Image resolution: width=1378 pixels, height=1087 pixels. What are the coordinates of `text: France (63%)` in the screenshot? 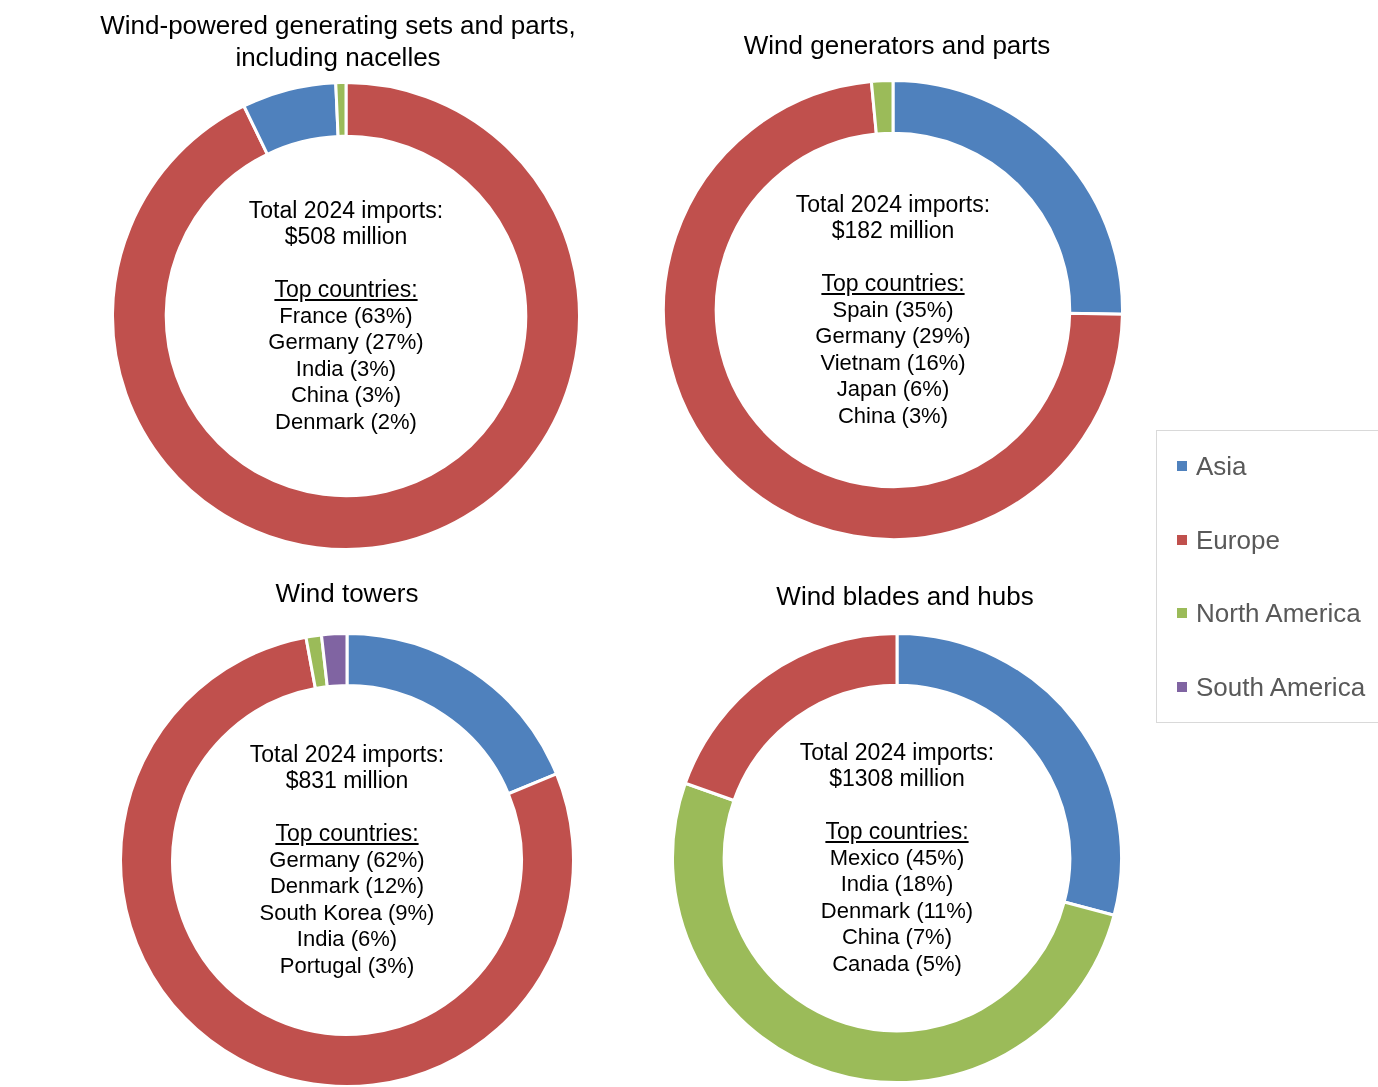 It's located at (346, 316).